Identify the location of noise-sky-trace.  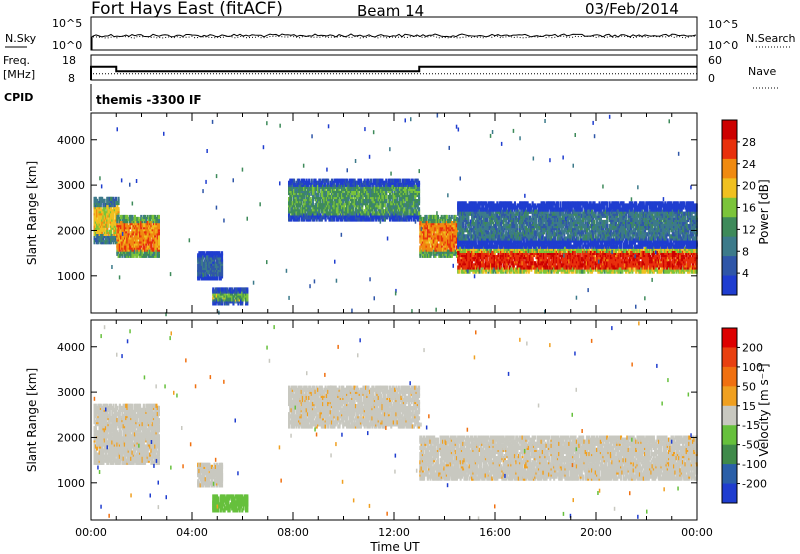
(394, 42).